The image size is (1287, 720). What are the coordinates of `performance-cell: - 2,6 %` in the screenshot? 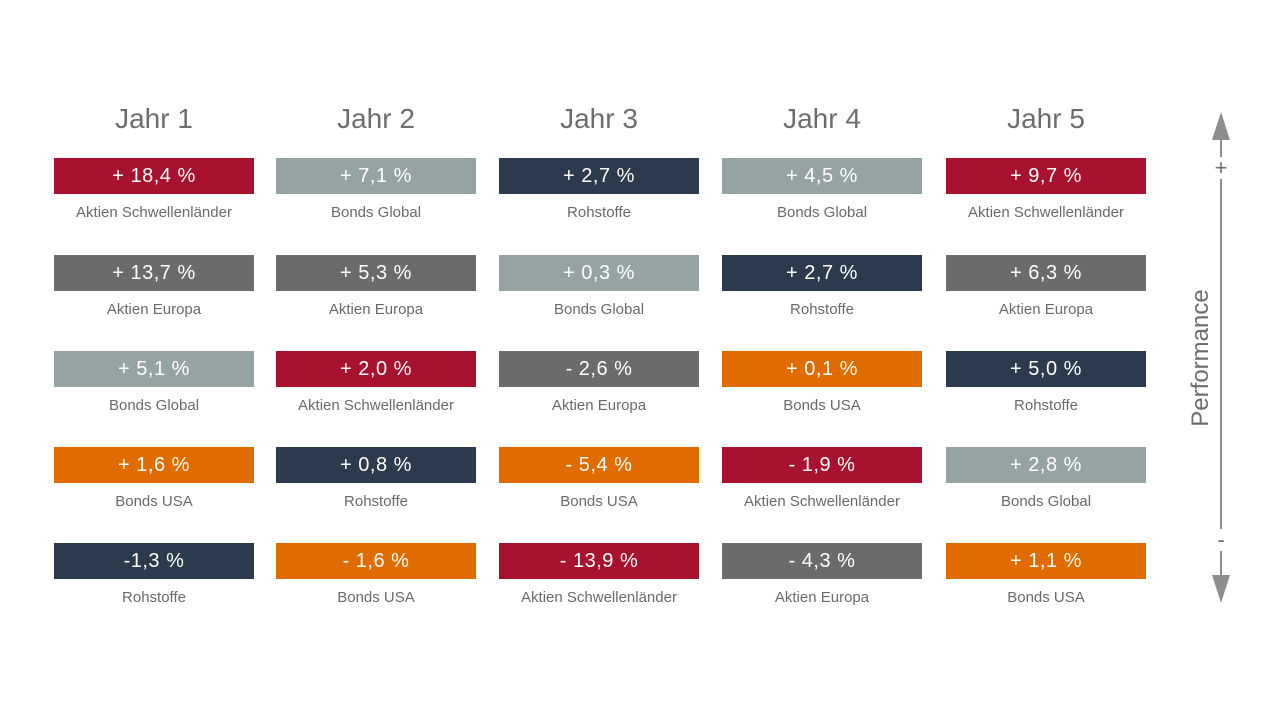 It's located at (599, 369).